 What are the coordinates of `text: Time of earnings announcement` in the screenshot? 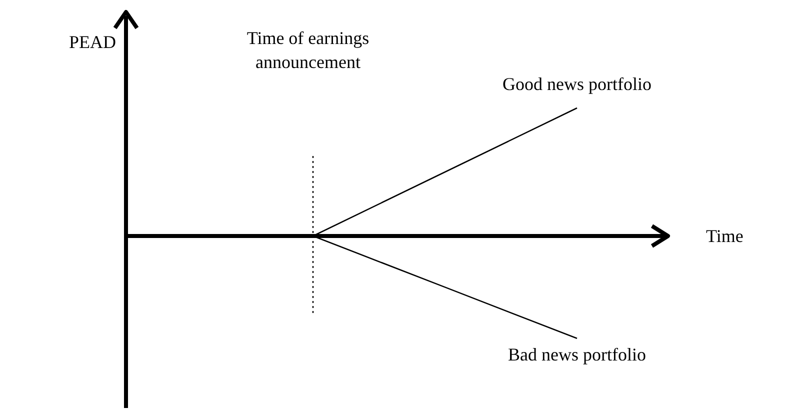 It's located at (308, 50).